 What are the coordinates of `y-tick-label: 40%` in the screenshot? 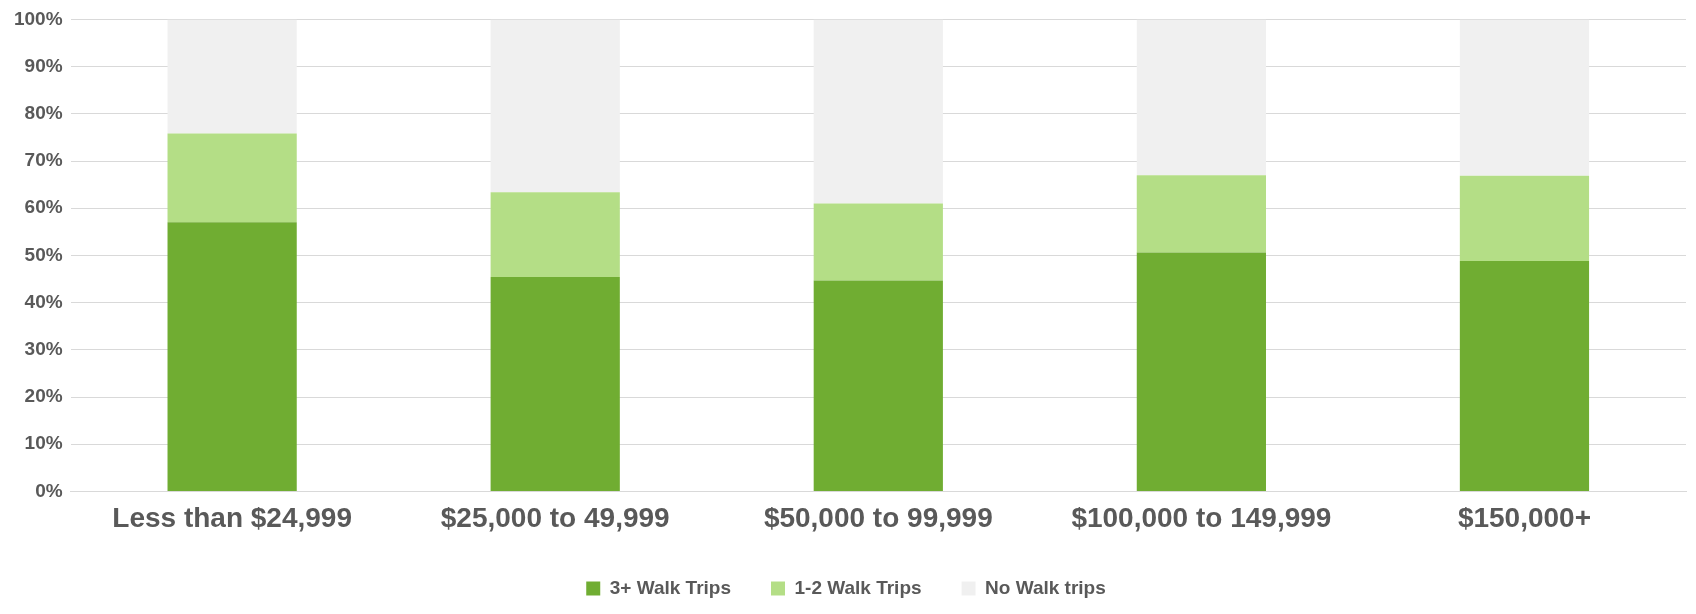 It's located at (43, 301).